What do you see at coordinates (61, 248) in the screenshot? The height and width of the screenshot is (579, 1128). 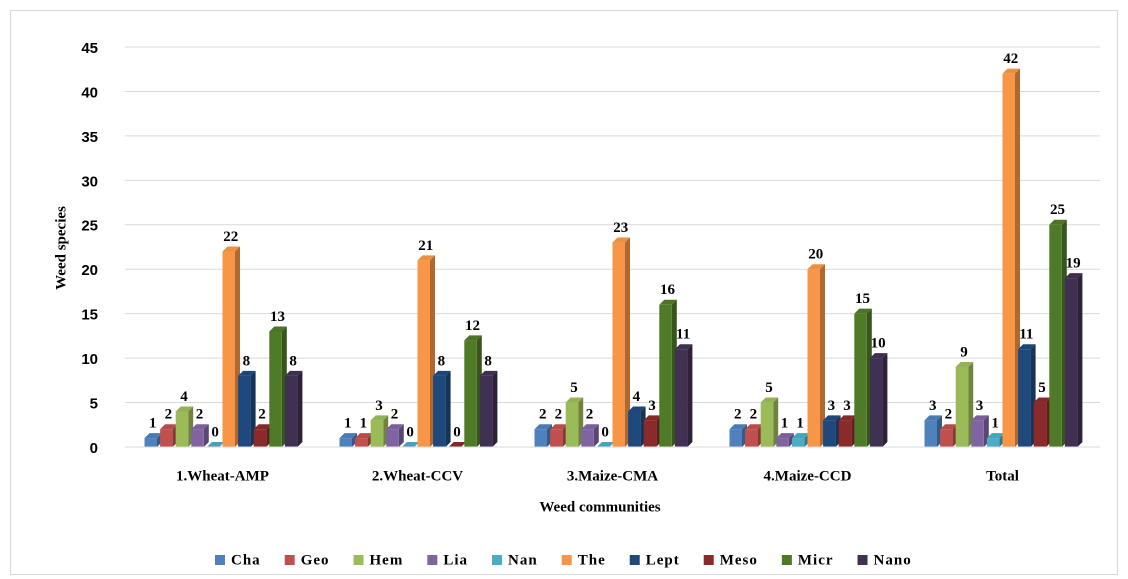 I see `y-axis-title: Weed species` at bounding box center [61, 248].